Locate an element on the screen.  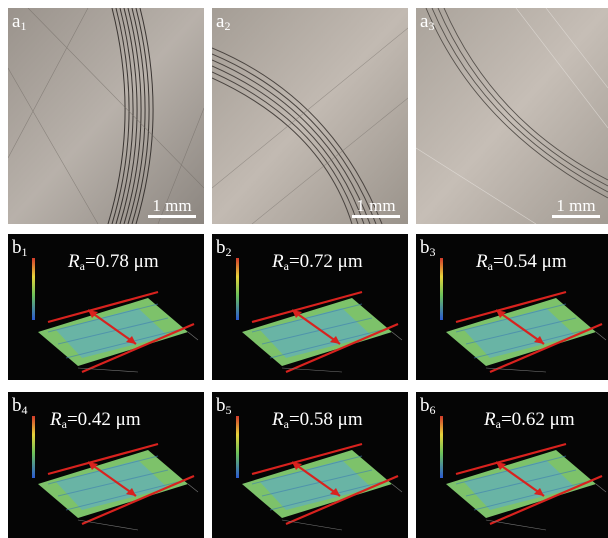
roughness-value: Ra=0.54 μm is located at coordinates (521, 262).